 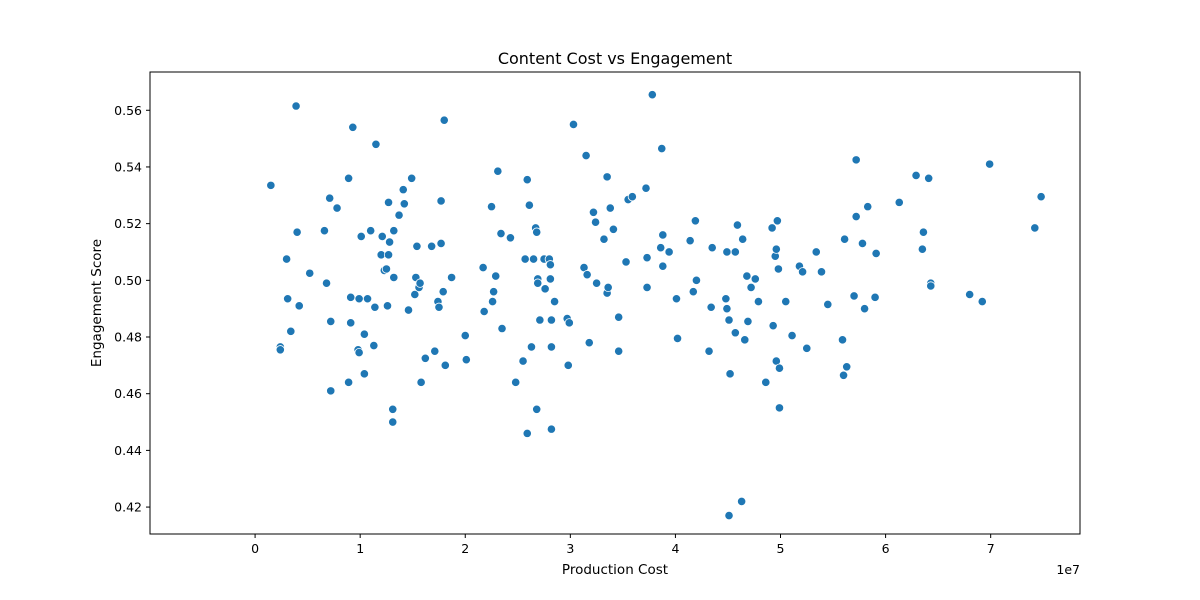 I want to click on y-tick-label: 0.44, so click(x=128, y=450).